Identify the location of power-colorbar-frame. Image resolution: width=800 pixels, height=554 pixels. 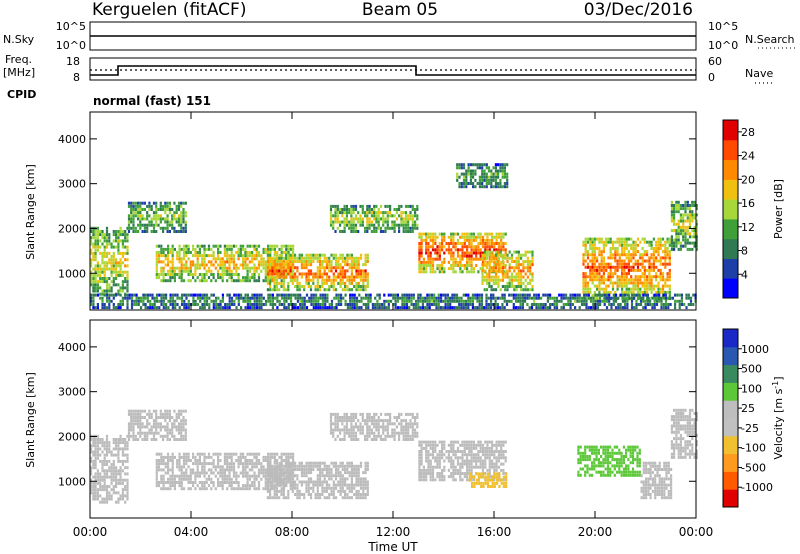
(730, 209).